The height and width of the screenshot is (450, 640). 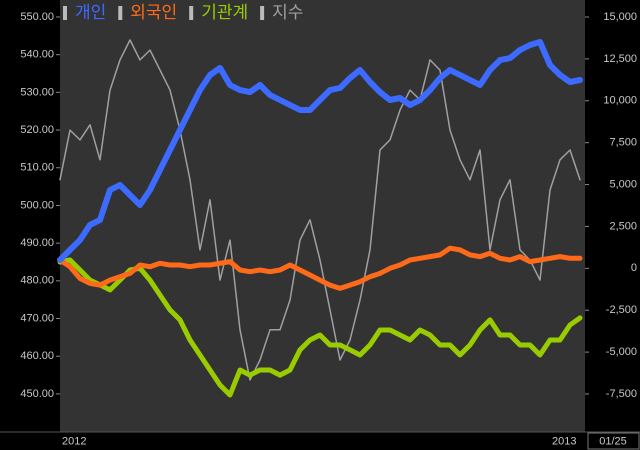 What do you see at coordinates (37, 130) in the screenshot?
I see `y-tick-label: 520.00` at bounding box center [37, 130].